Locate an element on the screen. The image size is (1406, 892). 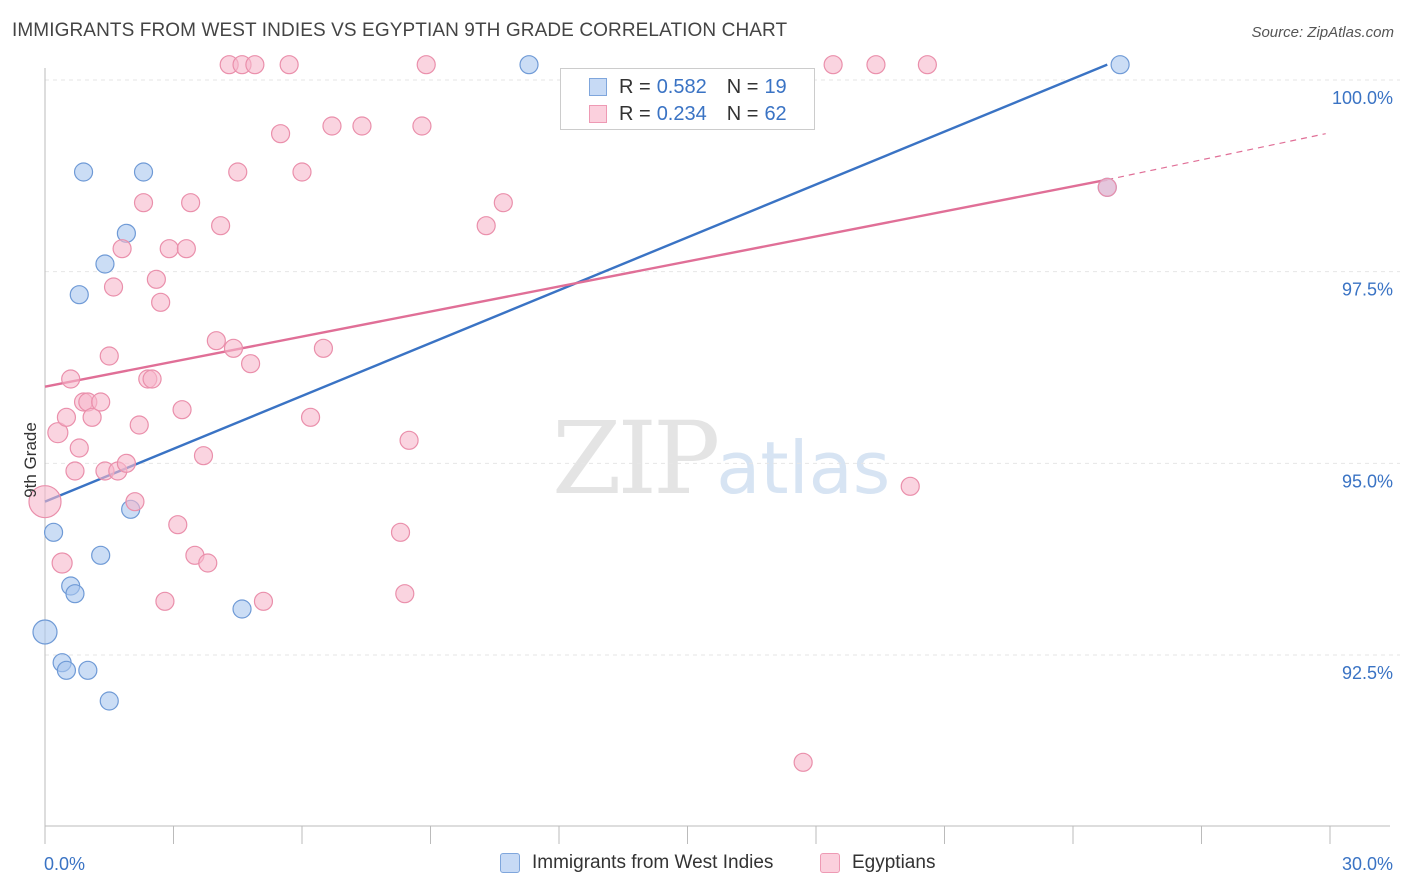
stats-row-egyptians: R = 0.234 N = 62 is located at coordinates (674, 114).